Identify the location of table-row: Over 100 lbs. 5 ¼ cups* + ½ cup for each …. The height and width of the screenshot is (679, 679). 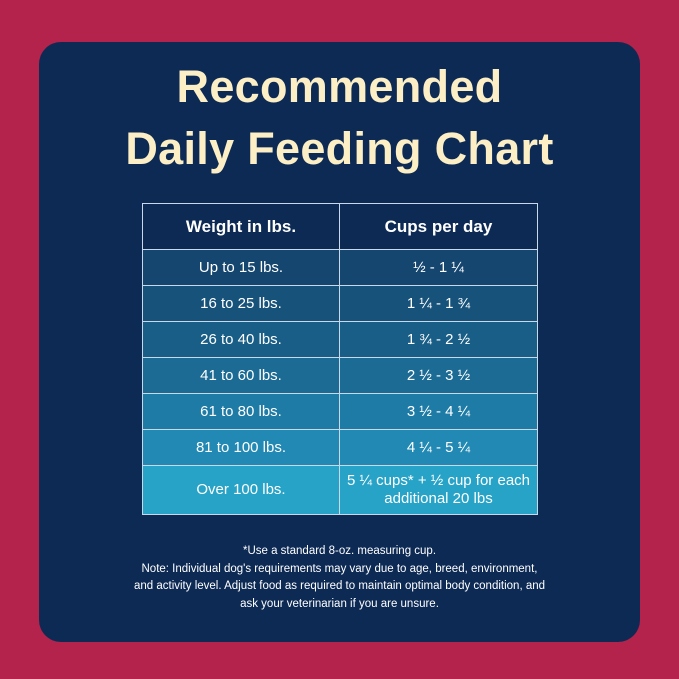
(340, 490).